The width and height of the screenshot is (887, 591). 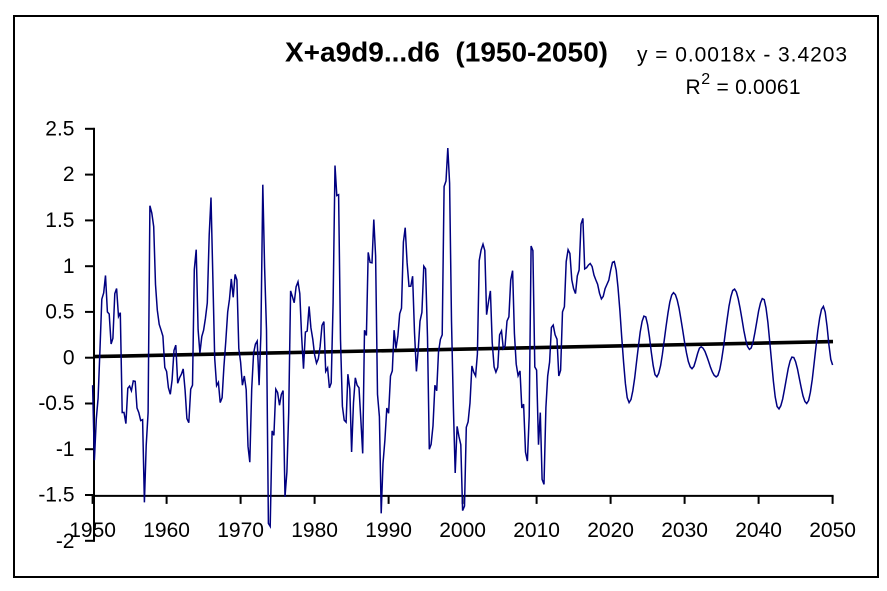 What do you see at coordinates (65, 449) in the screenshot?
I see `svg-text: -1` at bounding box center [65, 449].